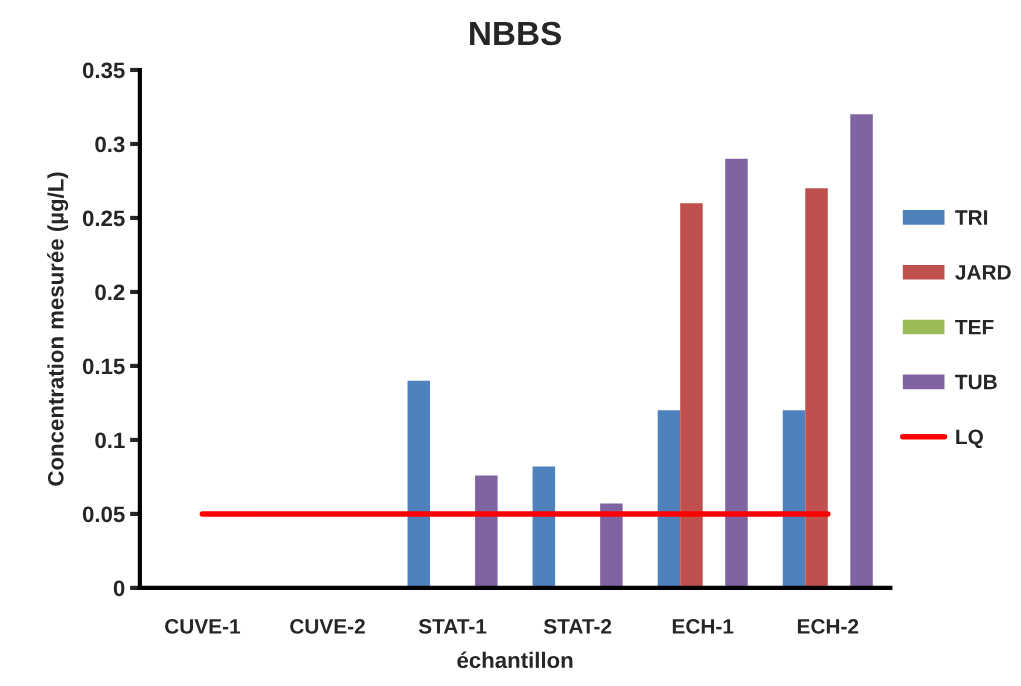  Describe the element at coordinates (327, 626) in the screenshot. I see `x-tick-label: CUVE-2` at that location.